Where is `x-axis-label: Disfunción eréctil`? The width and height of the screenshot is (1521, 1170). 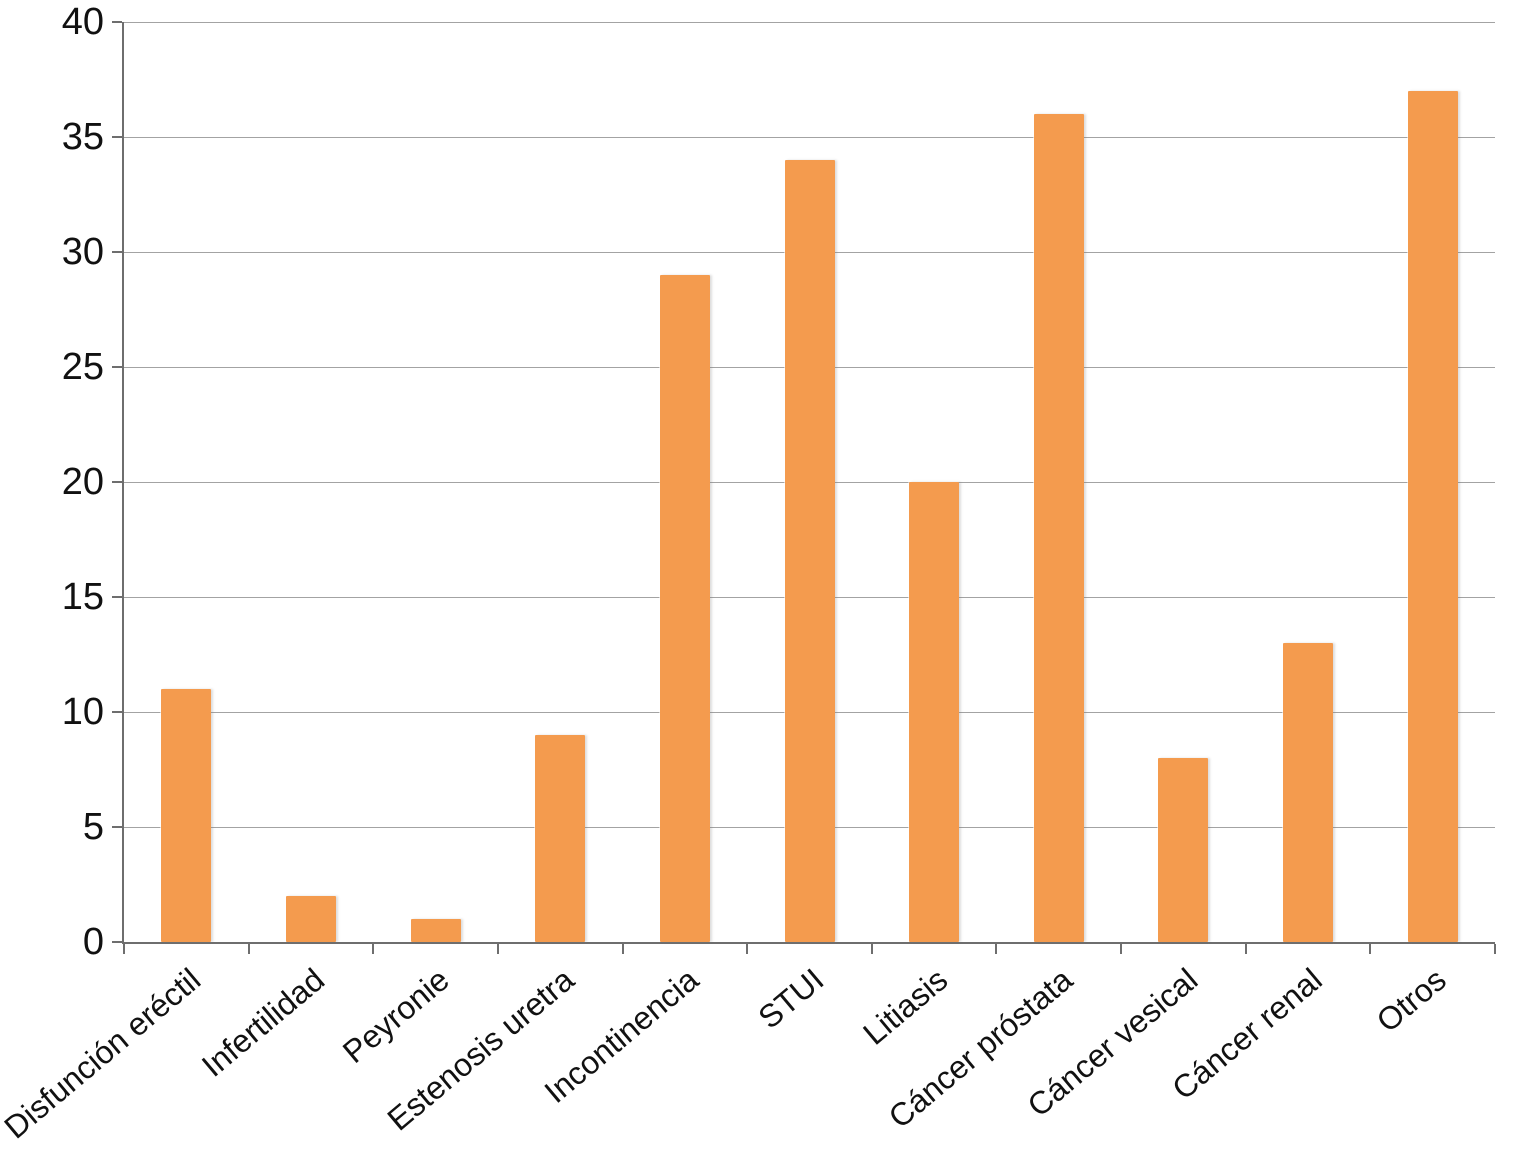
x-axis-label: Disfunción eréctil is located at coordinates (103, 1053).